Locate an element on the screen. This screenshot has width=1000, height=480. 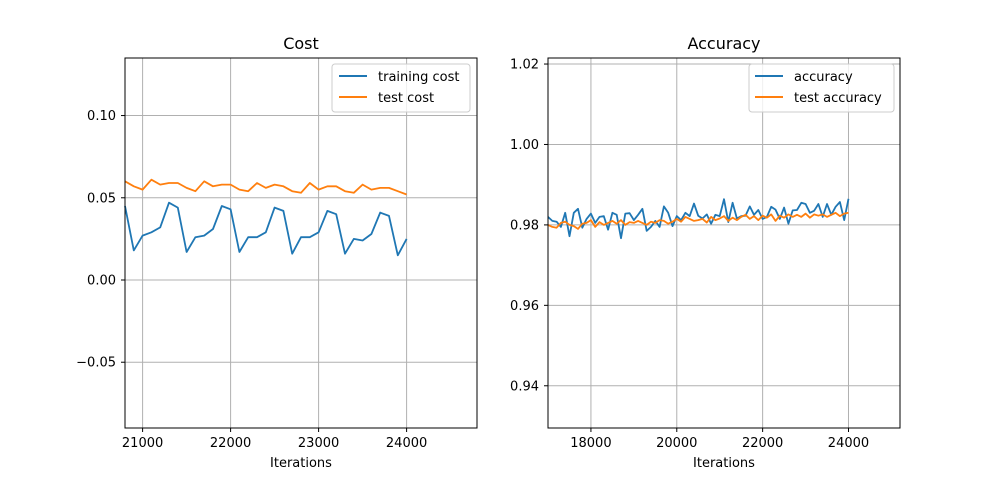
y-tick-label: 0.94 is located at coordinates (524, 386).